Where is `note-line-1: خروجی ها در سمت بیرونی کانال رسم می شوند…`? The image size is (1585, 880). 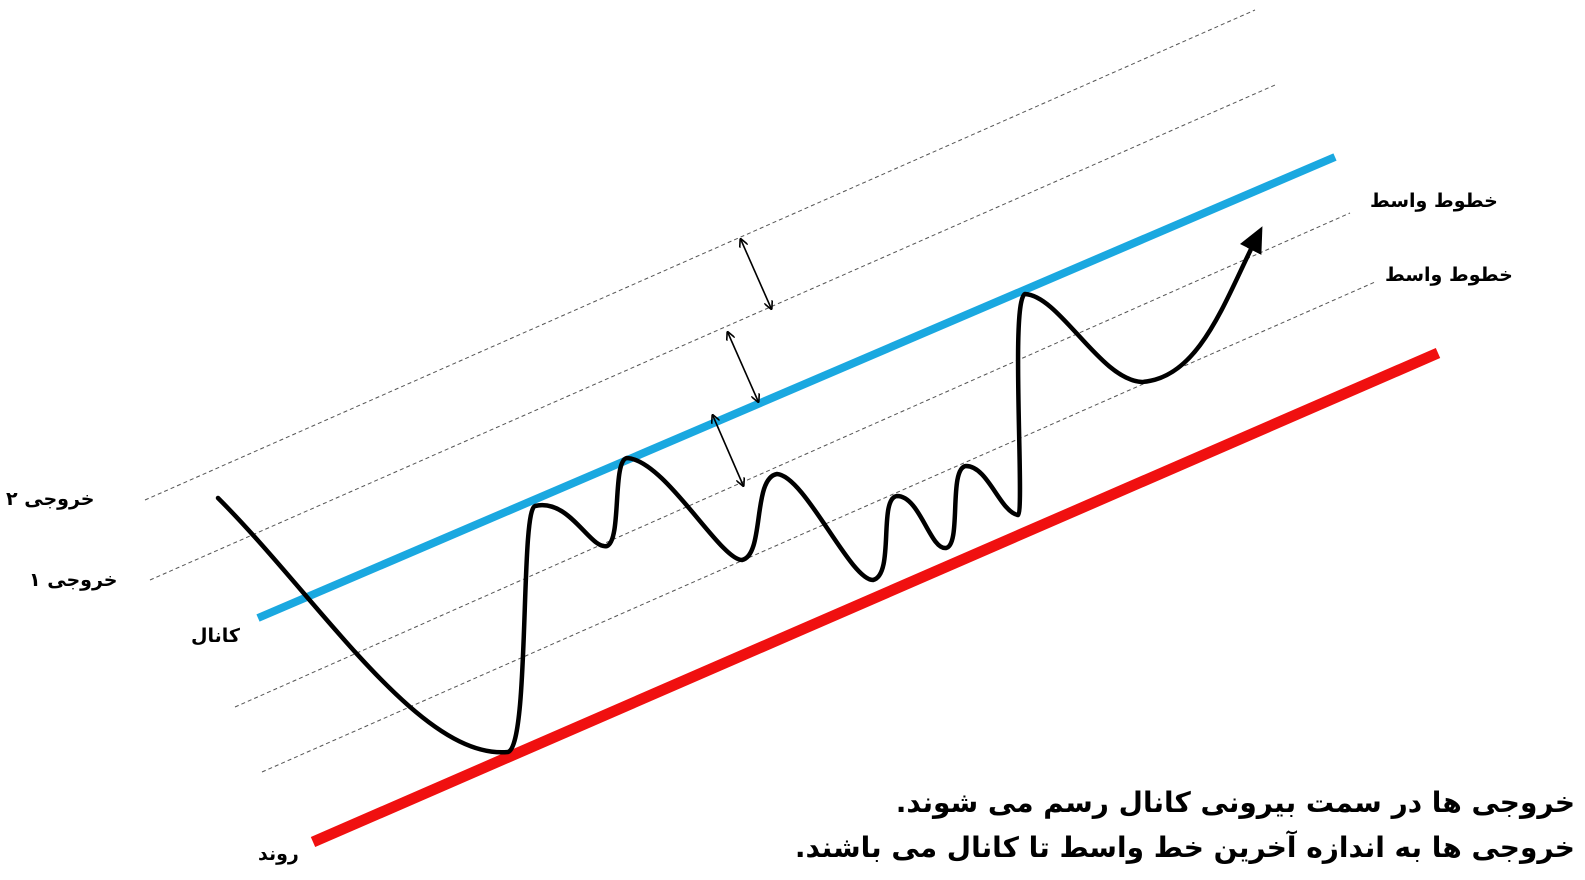 note-line-1: خروجی ها در سمت بیرونی کانال رسم می شوند… is located at coordinates (1235, 802).